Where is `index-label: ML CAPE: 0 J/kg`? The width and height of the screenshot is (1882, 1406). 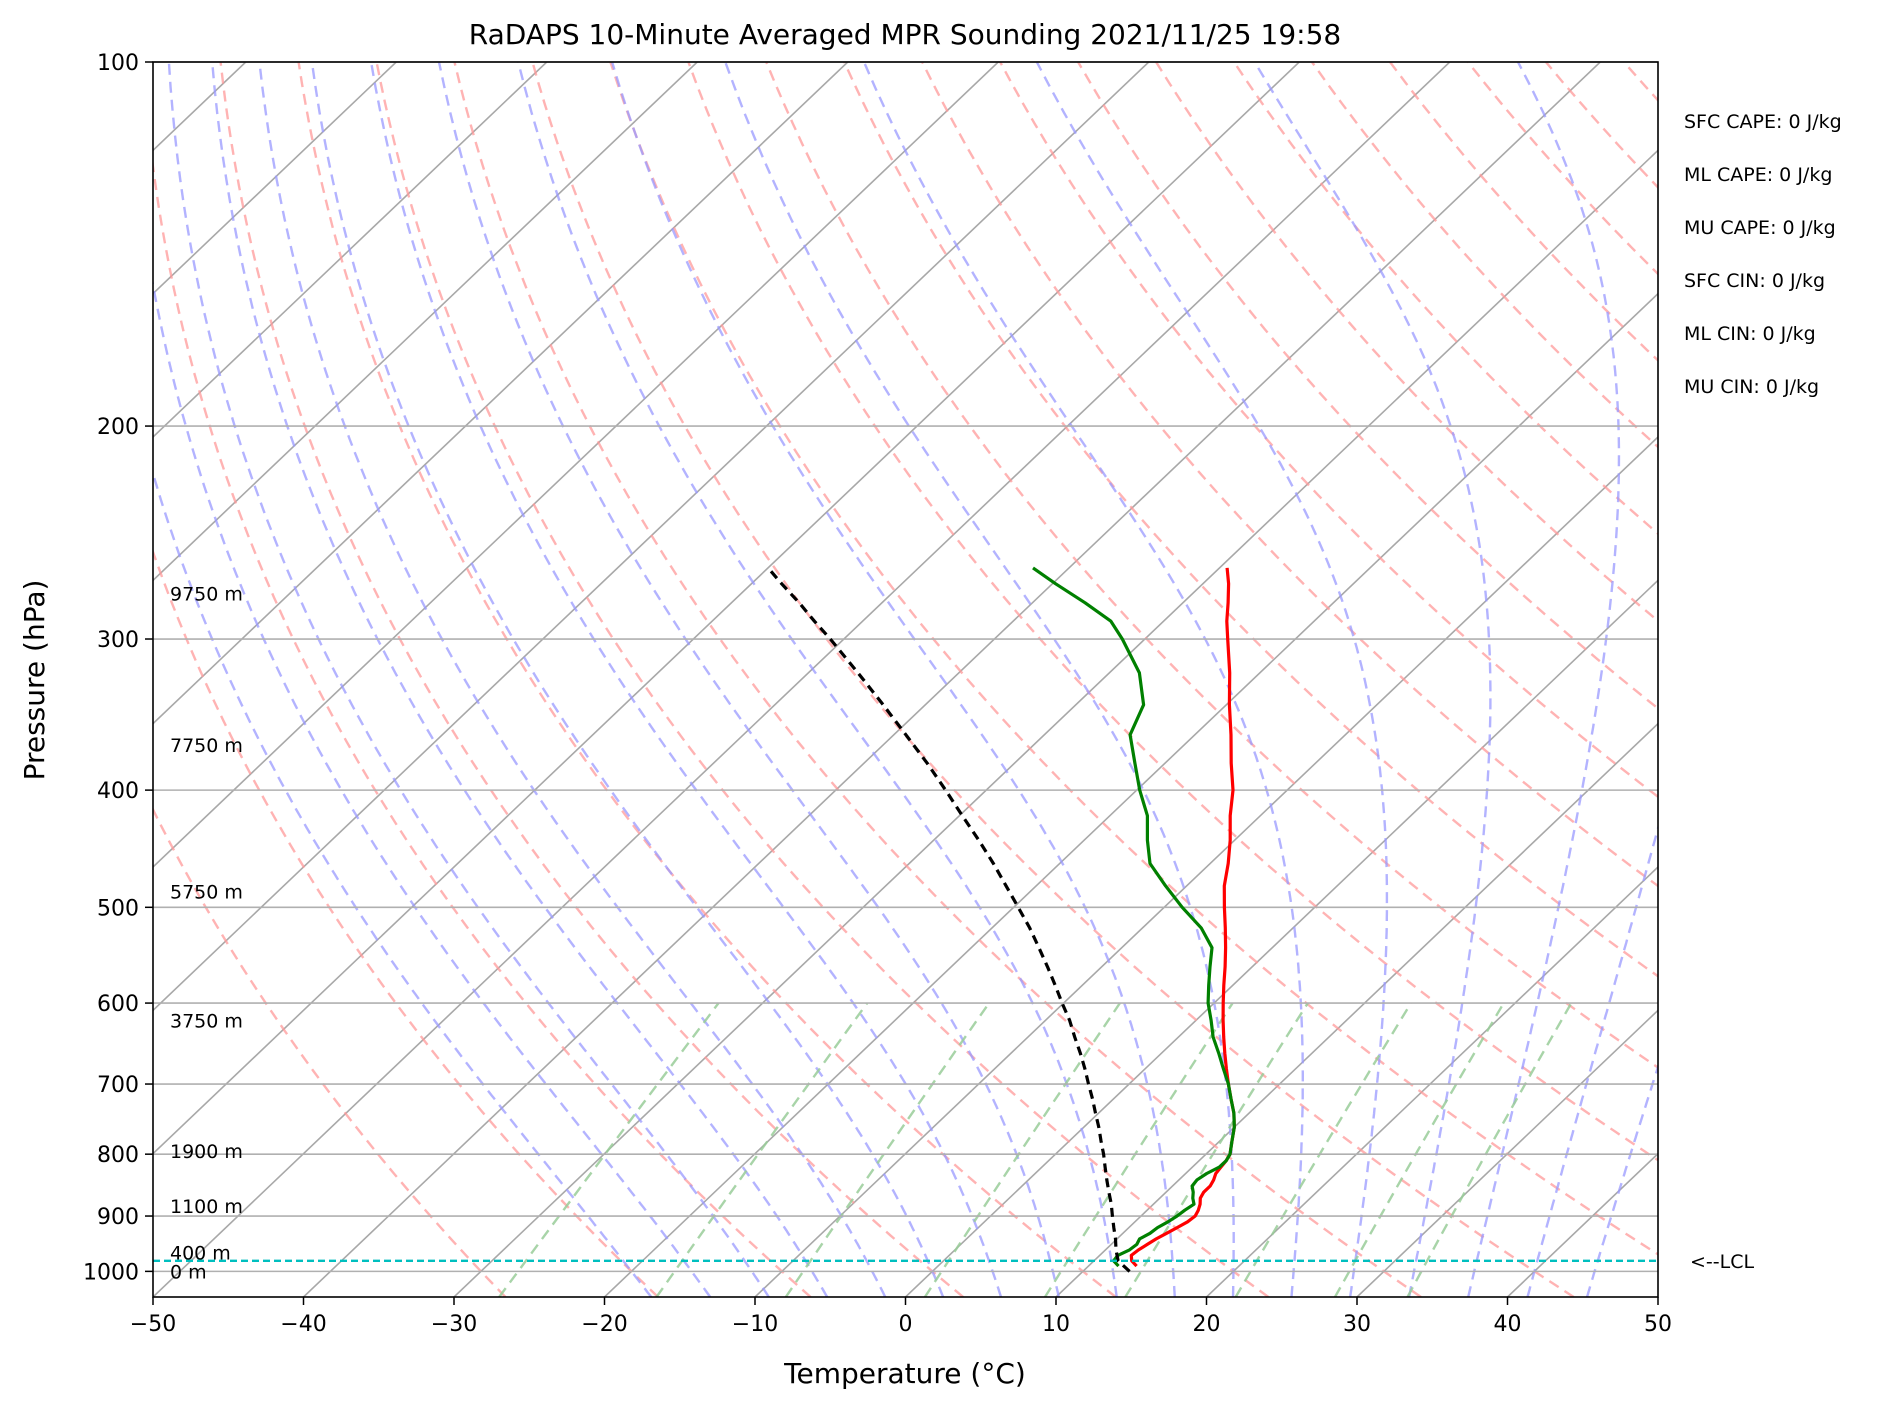 index-label: ML CAPE: 0 J/kg is located at coordinates (1758, 175).